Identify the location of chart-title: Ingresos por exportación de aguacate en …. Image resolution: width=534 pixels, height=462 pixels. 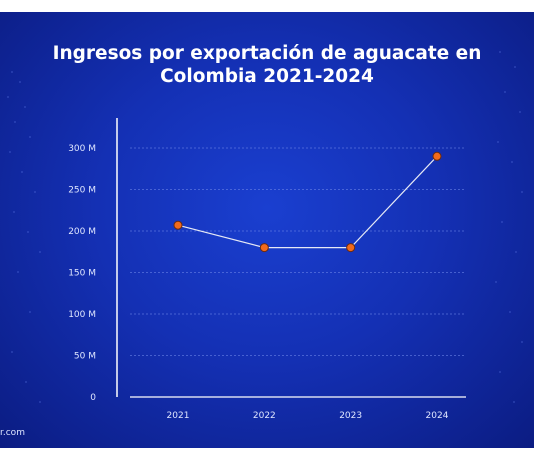
(267, 65).